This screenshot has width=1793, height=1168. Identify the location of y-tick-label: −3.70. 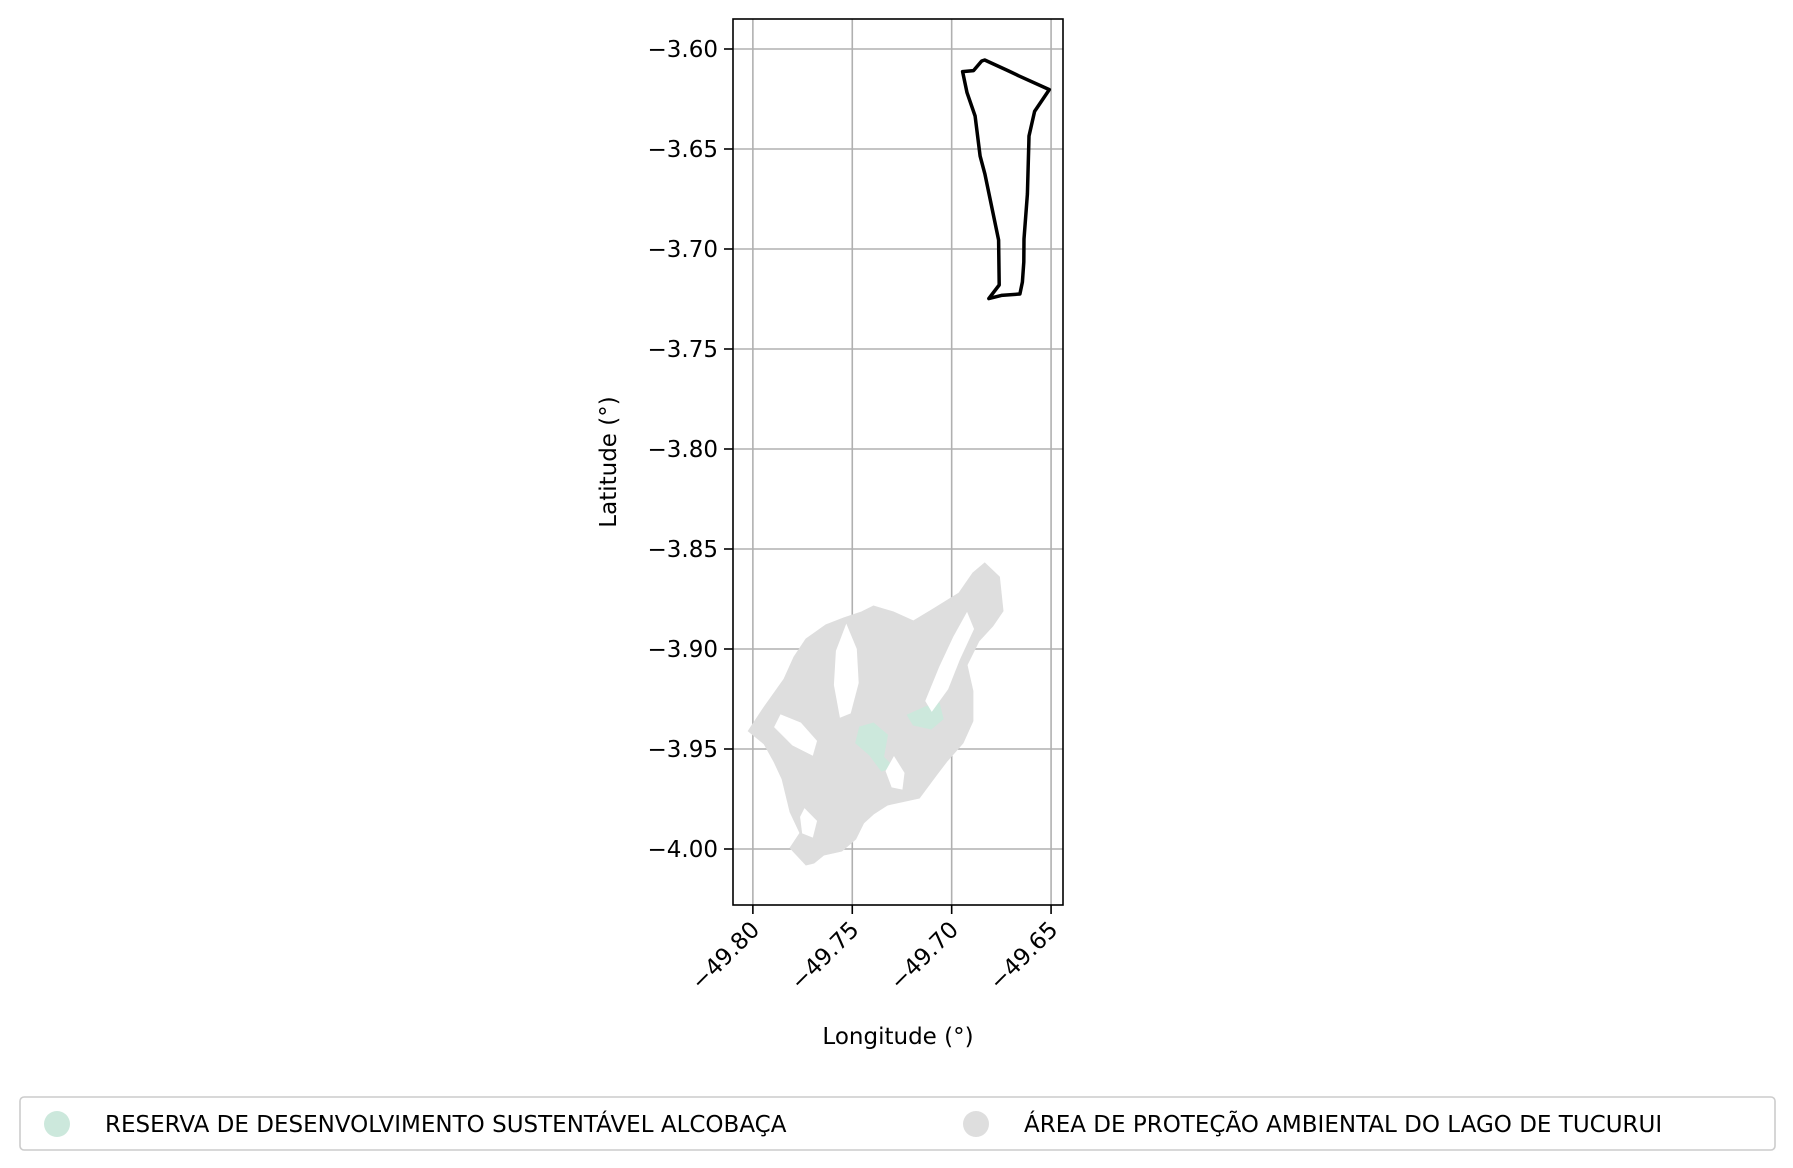
(683, 250).